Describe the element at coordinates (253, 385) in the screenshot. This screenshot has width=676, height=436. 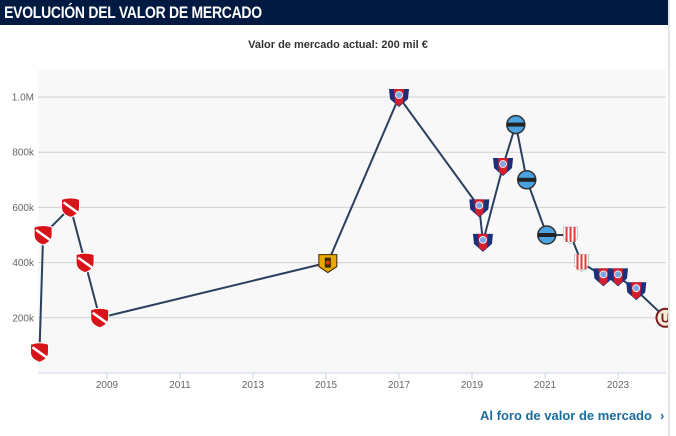
I see `x-tick-label: 2013` at that location.